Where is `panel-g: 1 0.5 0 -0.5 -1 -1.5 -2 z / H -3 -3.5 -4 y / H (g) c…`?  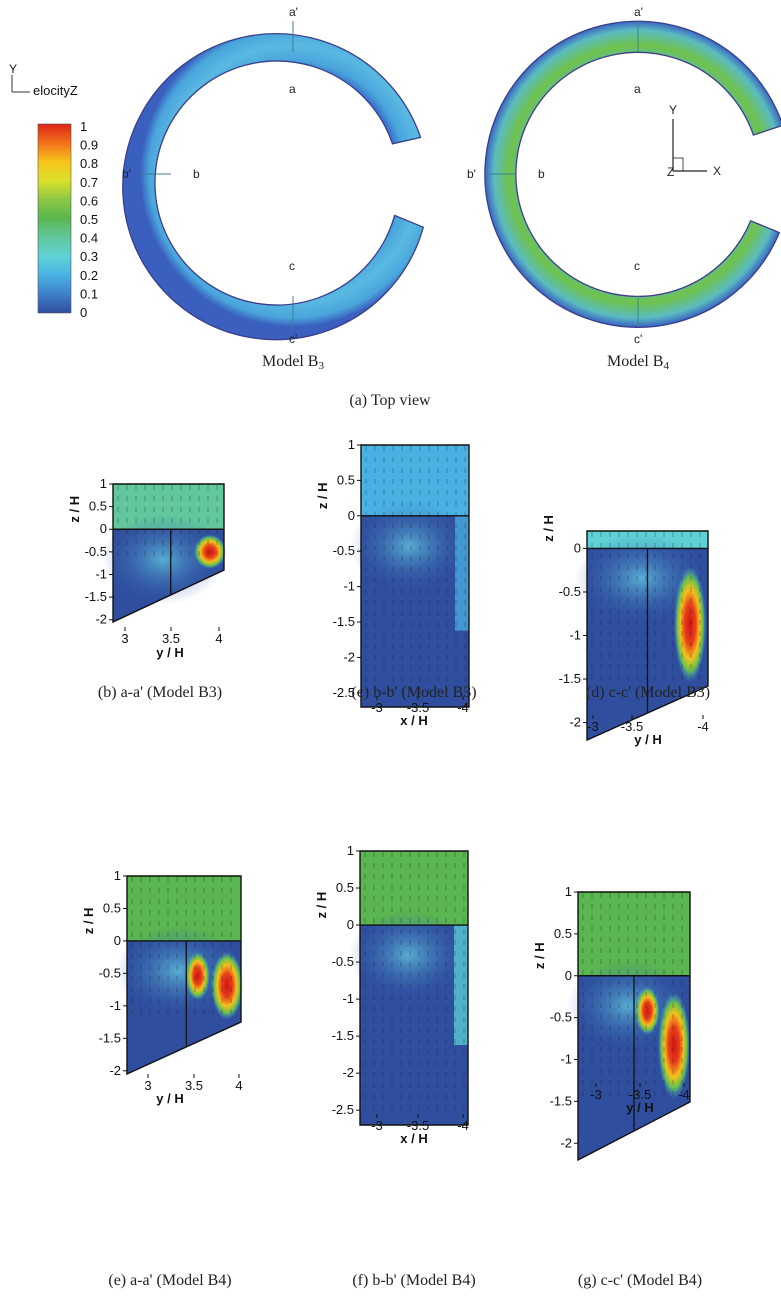 panel-g: 1 0.5 0 -0.5 -1 -1.5 -2 z / H -3 -3.5 -4 y / H (g) c… is located at coordinates (617, 1086).